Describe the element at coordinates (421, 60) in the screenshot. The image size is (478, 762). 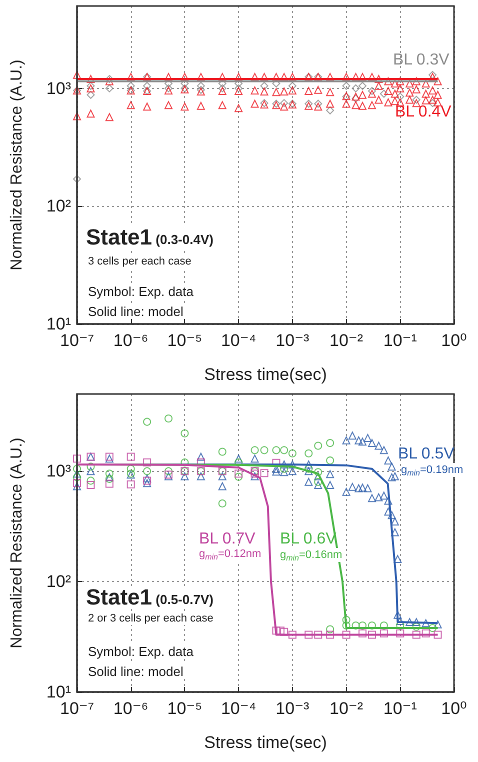
I see `series-label: BL 0.3V` at that location.